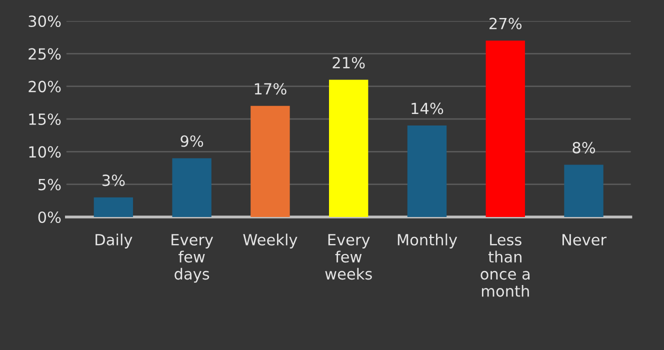 This screenshot has height=350, width=664. What do you see at coordinates (44, 21) in the screenshot?
I see `y-tick-label: 30%` at bounding box center [44, 21].